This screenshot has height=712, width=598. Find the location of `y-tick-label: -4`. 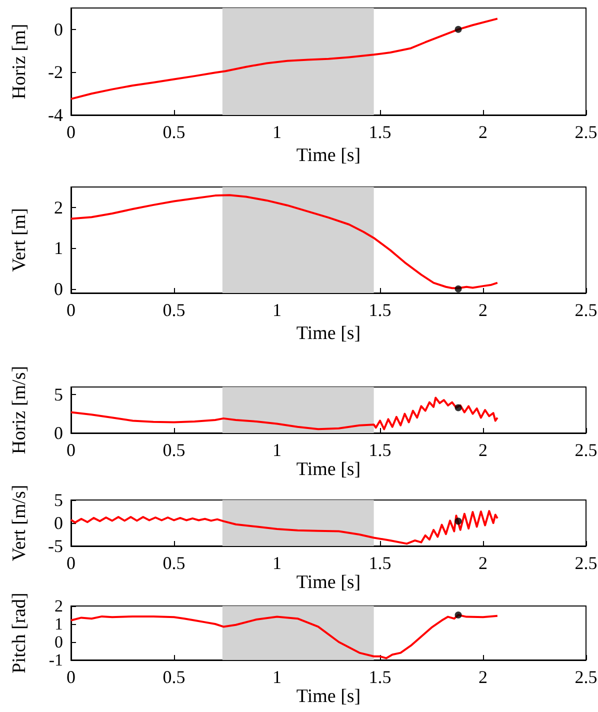

y-tick-label: -4 is located at coordinates (55, 115).